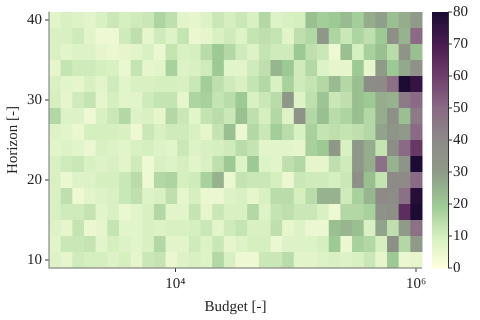  I want to click on y-tick-label: 30, so click(34, 100).